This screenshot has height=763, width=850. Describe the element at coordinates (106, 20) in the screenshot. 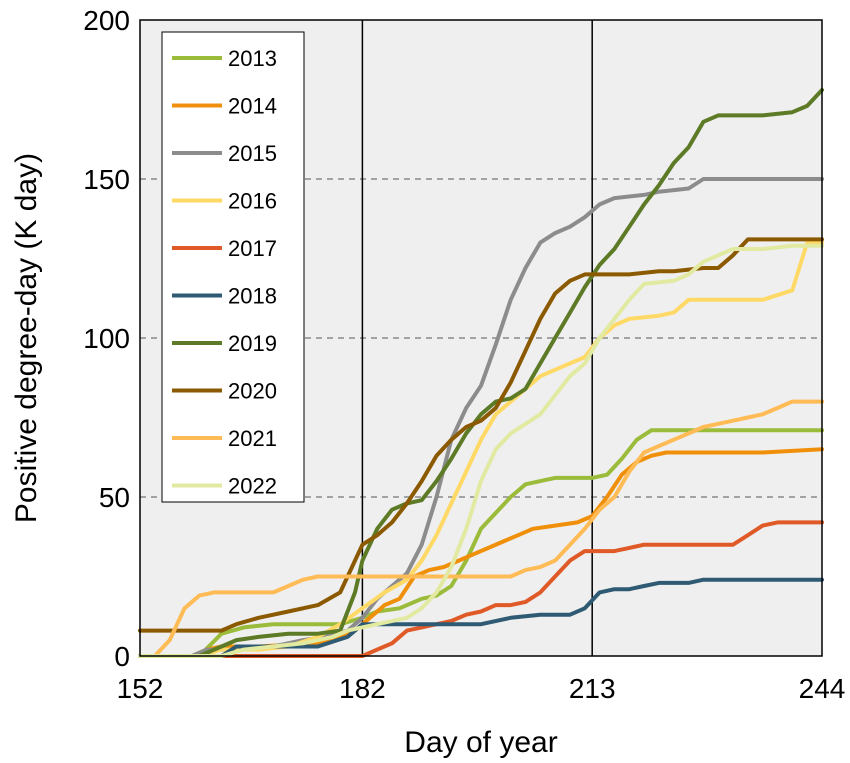

I see `y-tick-label-200: 200` at that location.